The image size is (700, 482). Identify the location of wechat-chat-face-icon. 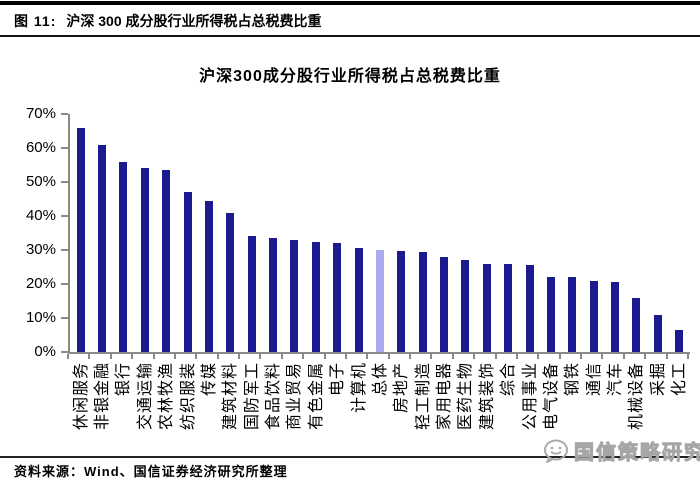
(556, 451).